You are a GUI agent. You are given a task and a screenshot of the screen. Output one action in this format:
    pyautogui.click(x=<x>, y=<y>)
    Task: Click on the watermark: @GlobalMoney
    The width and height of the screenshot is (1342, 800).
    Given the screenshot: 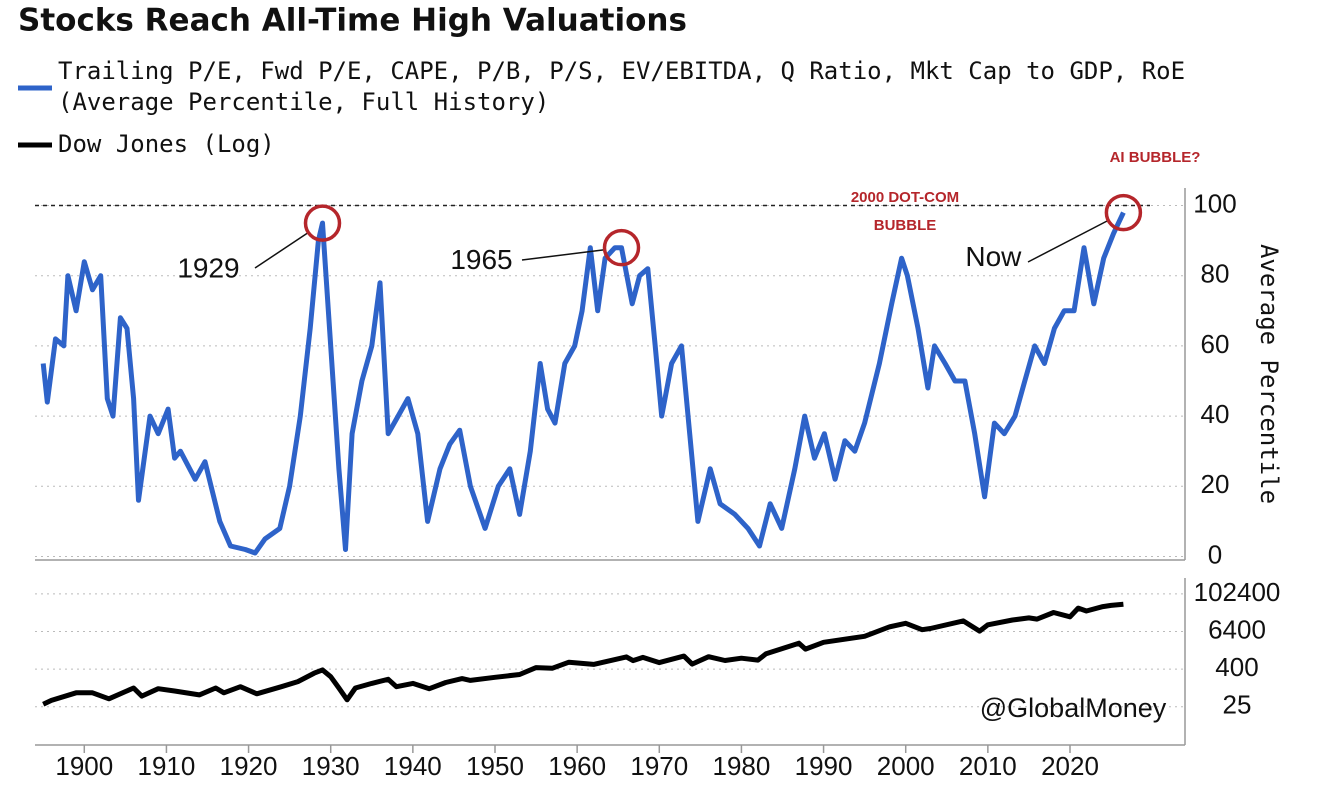 What is the action you would take?
    pyautogui.click(x=1073, y=708)
    